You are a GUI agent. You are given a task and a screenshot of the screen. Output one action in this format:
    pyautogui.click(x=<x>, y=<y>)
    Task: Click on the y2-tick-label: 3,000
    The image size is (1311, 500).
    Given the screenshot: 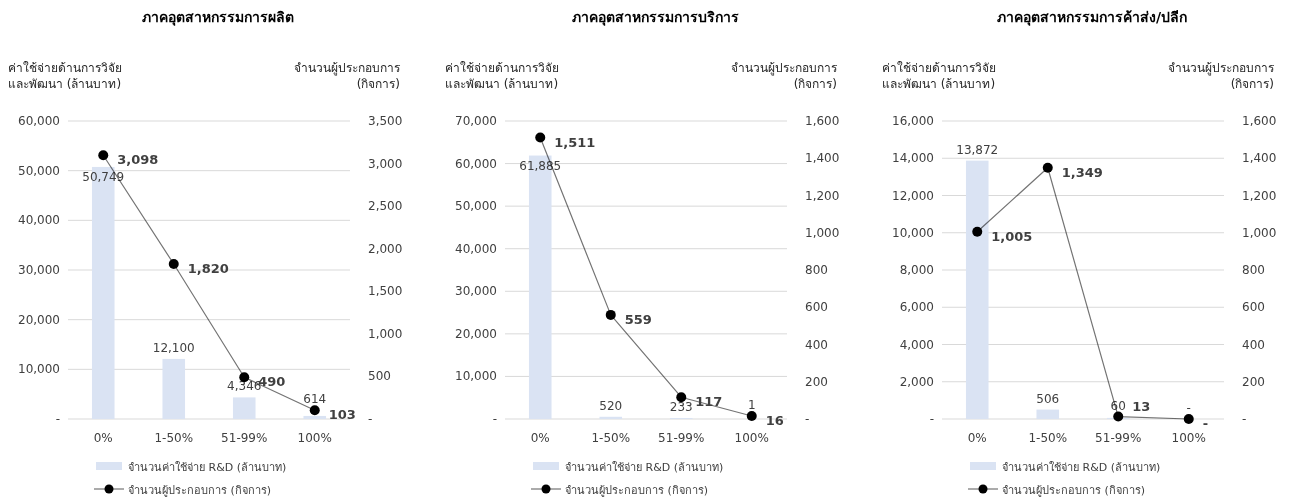 What is the action you would take?
    pyautogui.click(x=385, y=163)
    